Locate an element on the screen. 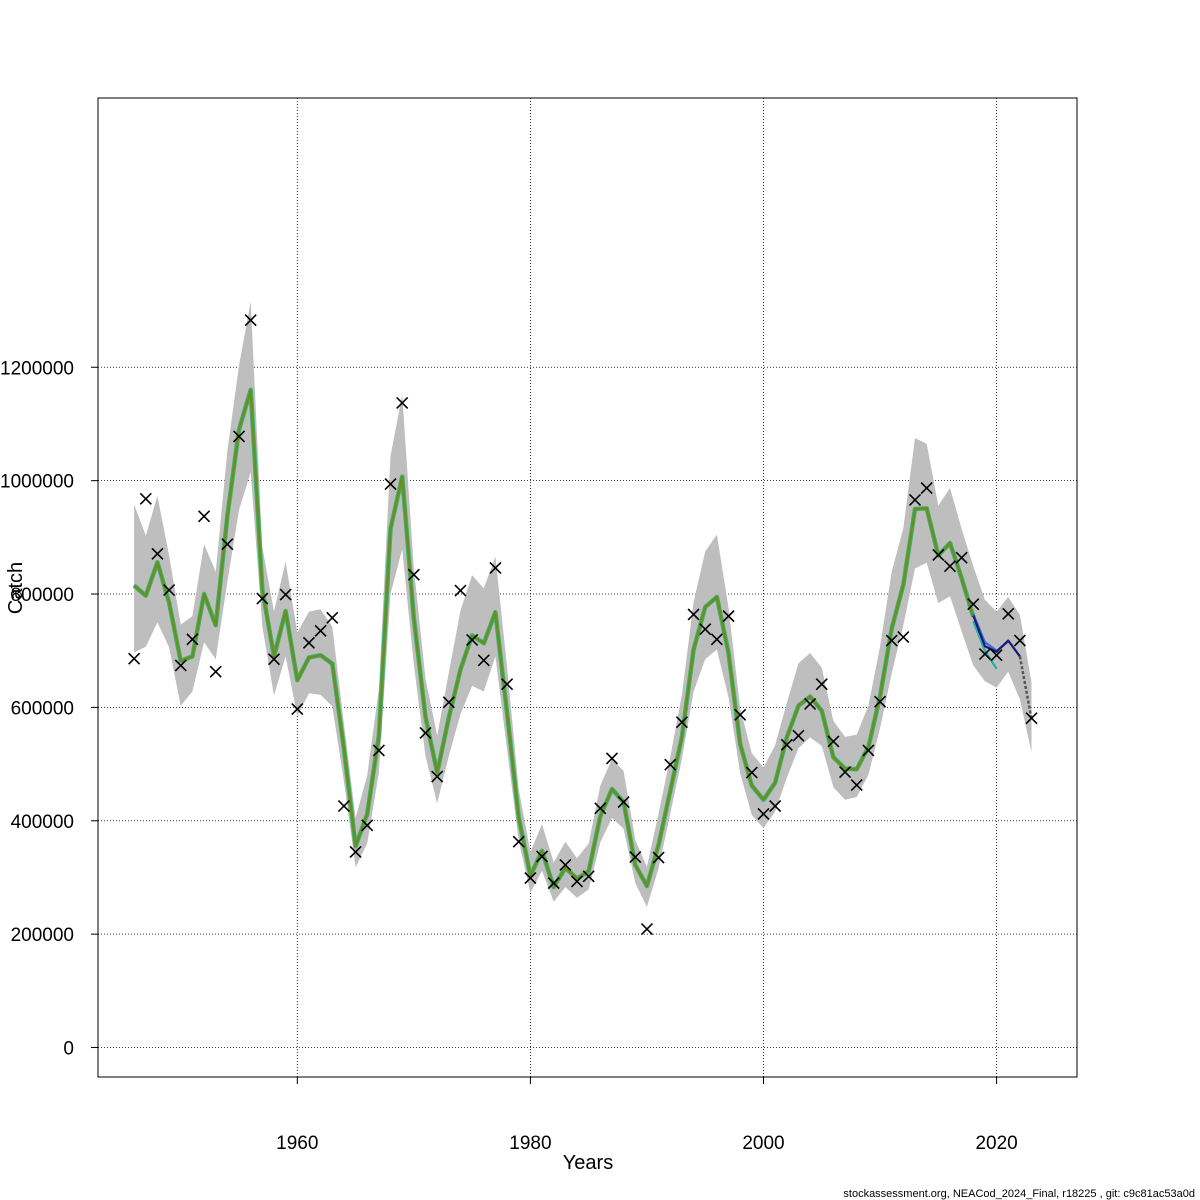 This screenshot has height=1200, width=1200. x-tick-label: 2000 is located at coordinates (763, 1143).